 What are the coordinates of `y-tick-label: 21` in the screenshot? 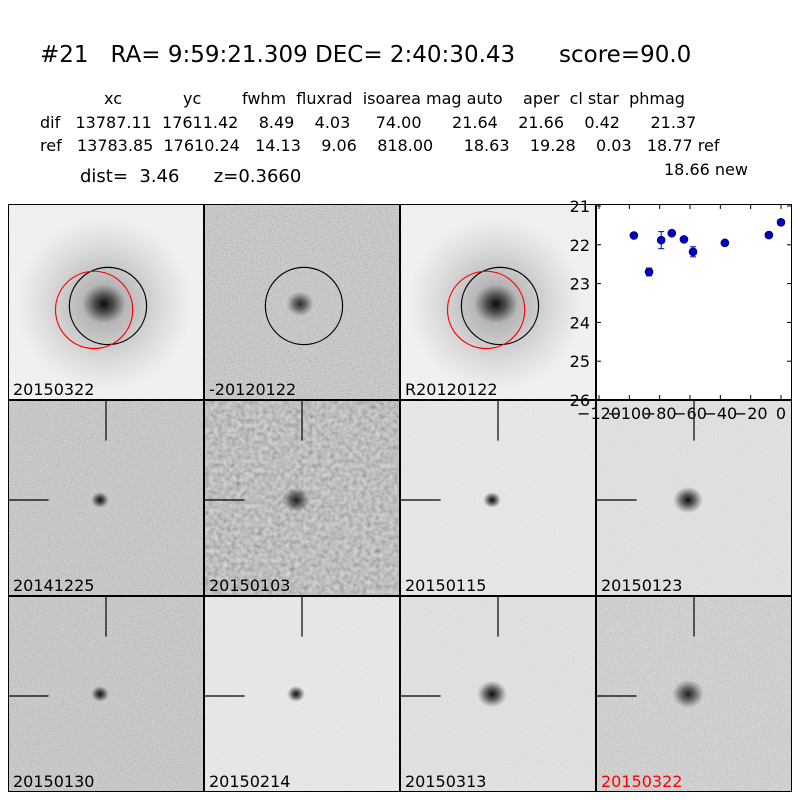 It's located at (580, 206).